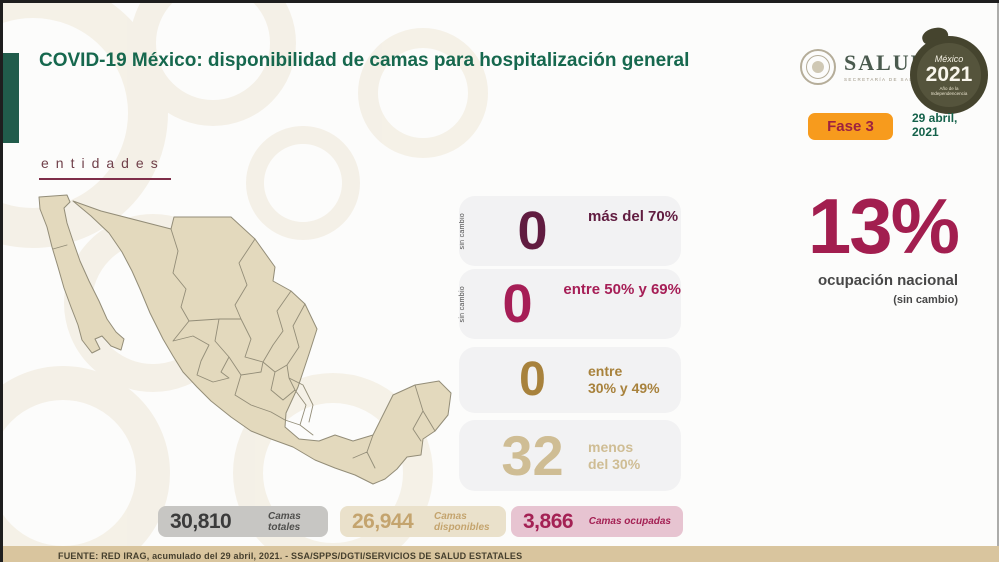  What do you see at coordinates (462, 521) in the screenshot?
I see `total-label: Camas disponibles` at bounding box center [462, 521].